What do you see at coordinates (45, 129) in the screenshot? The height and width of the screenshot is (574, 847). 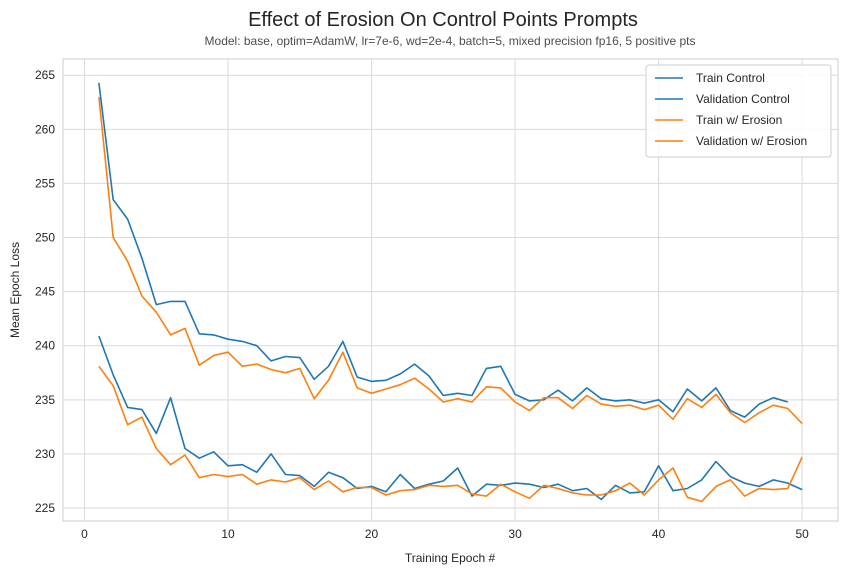 I see `y-tick-label: 260` at bounding box center [45, 129].